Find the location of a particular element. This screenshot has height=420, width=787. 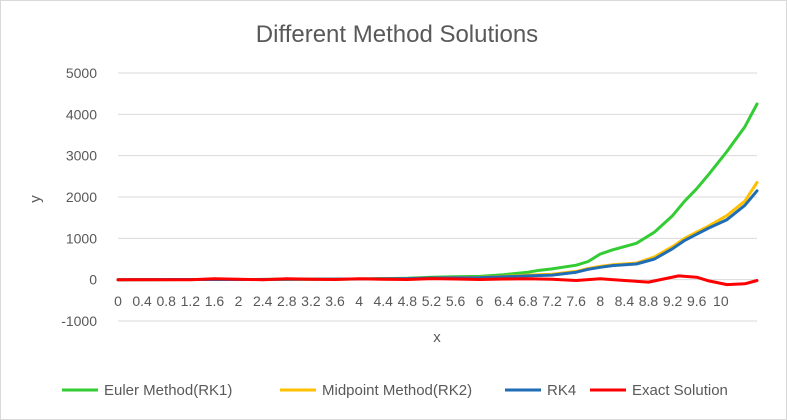

x-tick-label: 1.6 is located at coordinates (215, 301).